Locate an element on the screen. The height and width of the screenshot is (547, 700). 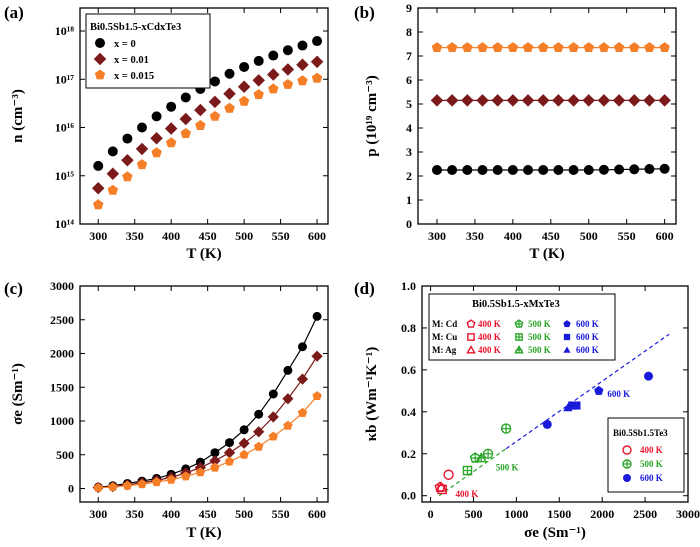
legend2-marker-d is located at coordinates (627, 450).